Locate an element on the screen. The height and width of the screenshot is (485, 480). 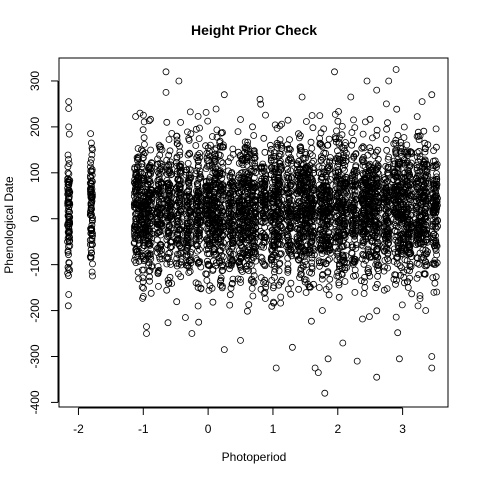
y-axis-label: Phenological Date is located at coordinates (9, 225).